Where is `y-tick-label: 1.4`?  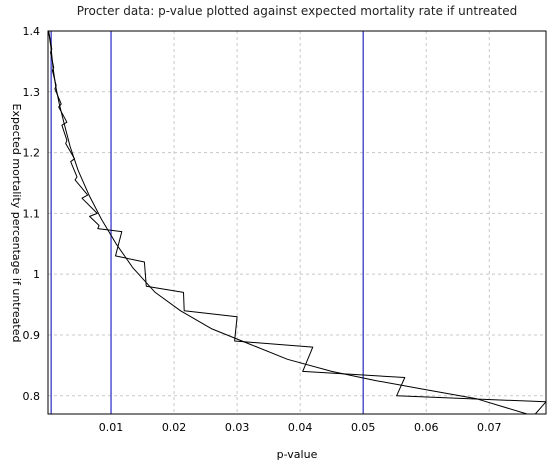 y-tick-label: 1.4 is located at coordinates (32, 31).